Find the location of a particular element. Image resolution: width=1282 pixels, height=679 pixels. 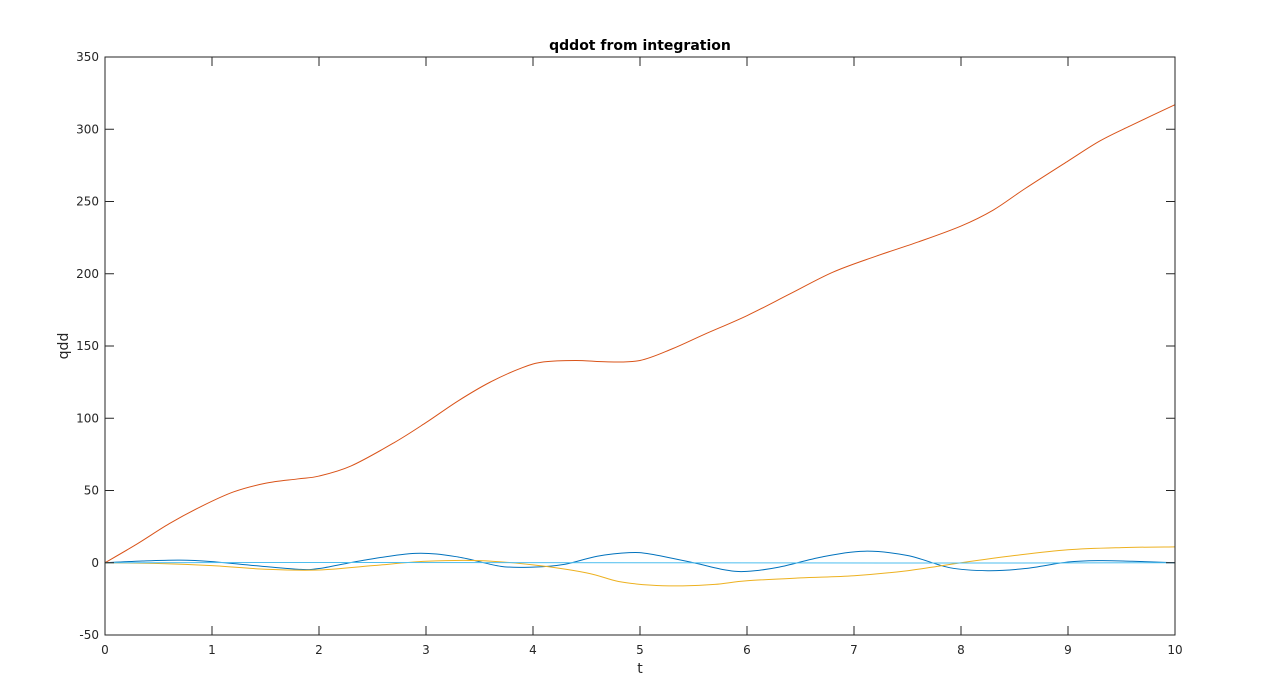

x-tick-label: 10 is located at coordinates (1174, 650).